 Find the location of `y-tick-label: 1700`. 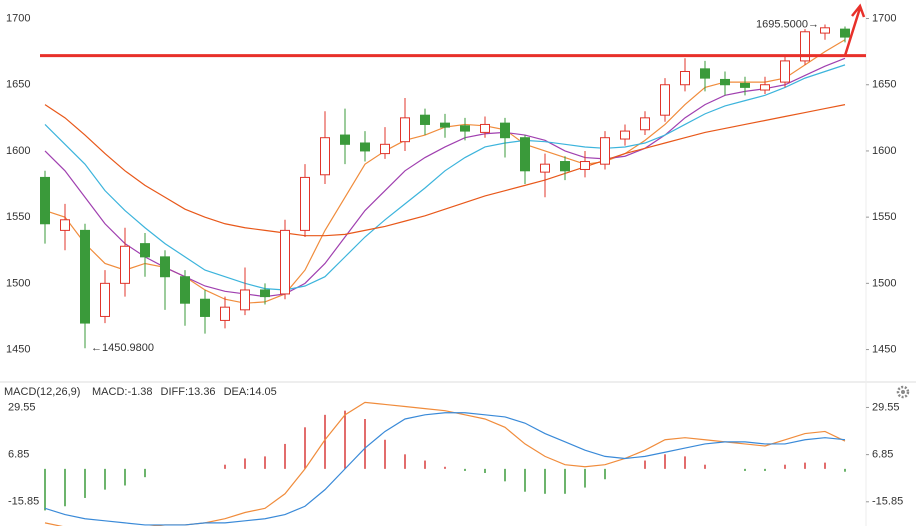

y-tick-label: 1700 is located at coordinates (18, 18).